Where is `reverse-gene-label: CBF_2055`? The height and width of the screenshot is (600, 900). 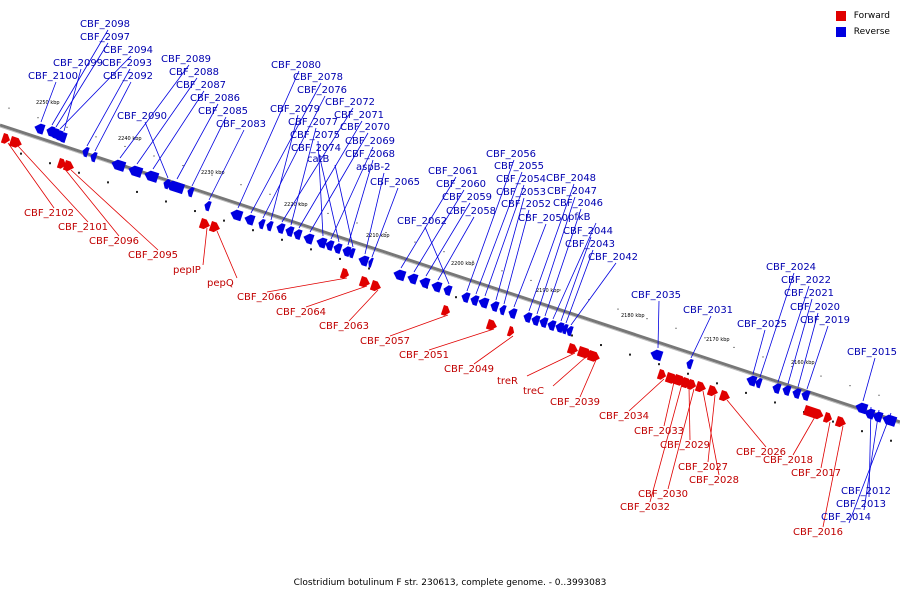 reverse-gene-label: CBF_2055 is located at coordinates (519, 166).